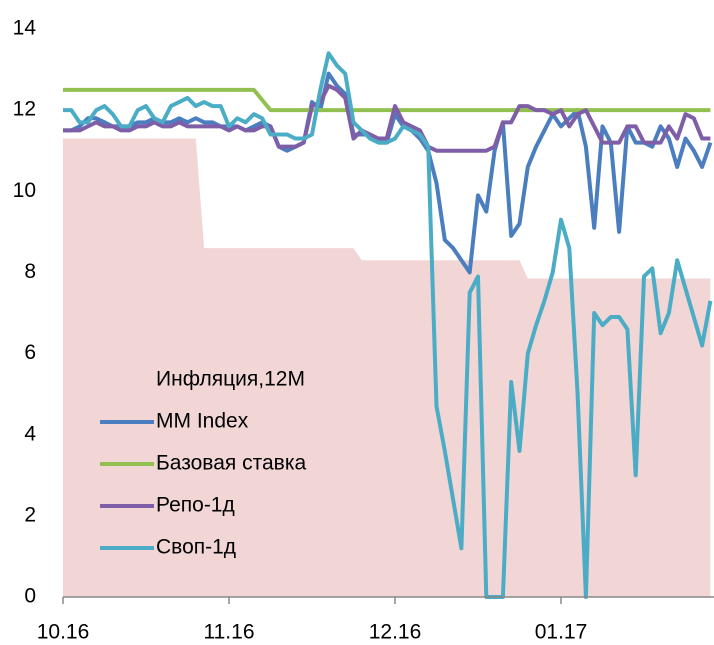 The width and height of the screenshot is (714, 645). Describe the element at coordinates (230, 379) in the screenshot. I see `legend-label: Инфляция,12М` at that location.